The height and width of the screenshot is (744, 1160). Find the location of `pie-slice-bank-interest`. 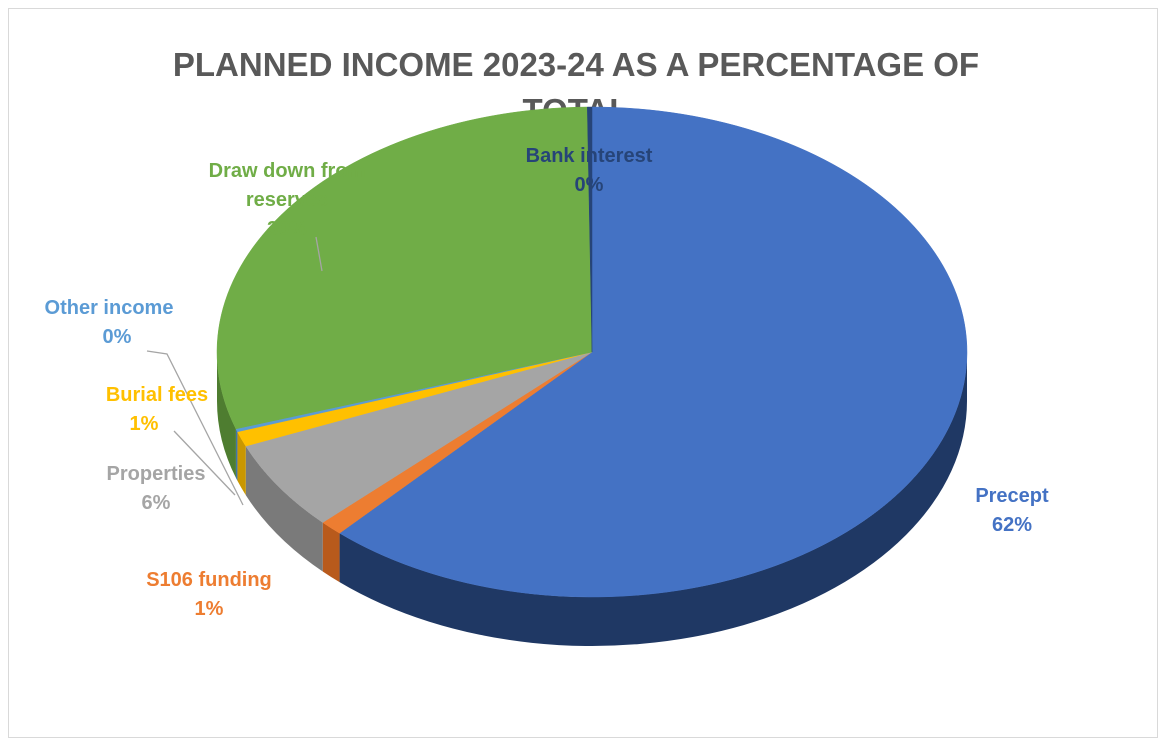

pie-slice-bank-interest is located at coordinates (590, 229).